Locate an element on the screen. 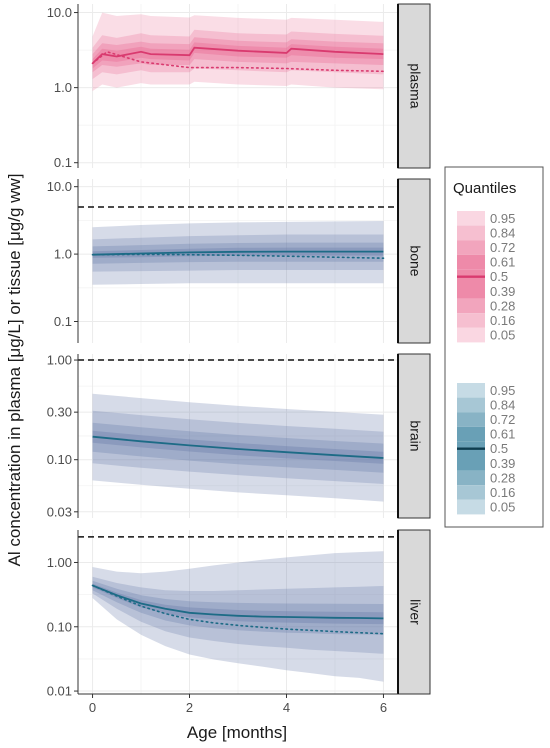  x-tick-label: 0 is located at coordinates (92, 707).